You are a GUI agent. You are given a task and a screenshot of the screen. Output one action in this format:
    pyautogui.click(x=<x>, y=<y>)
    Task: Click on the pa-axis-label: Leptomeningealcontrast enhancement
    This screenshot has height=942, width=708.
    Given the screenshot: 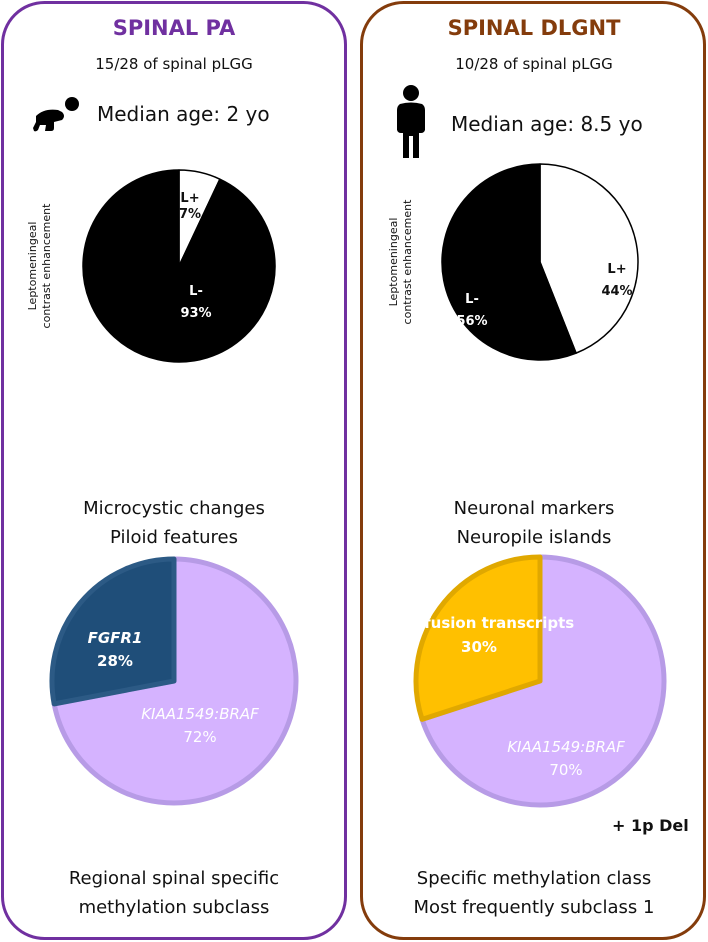 What is the action you would take?
    pyautogui.click(x=39, y=266)
    